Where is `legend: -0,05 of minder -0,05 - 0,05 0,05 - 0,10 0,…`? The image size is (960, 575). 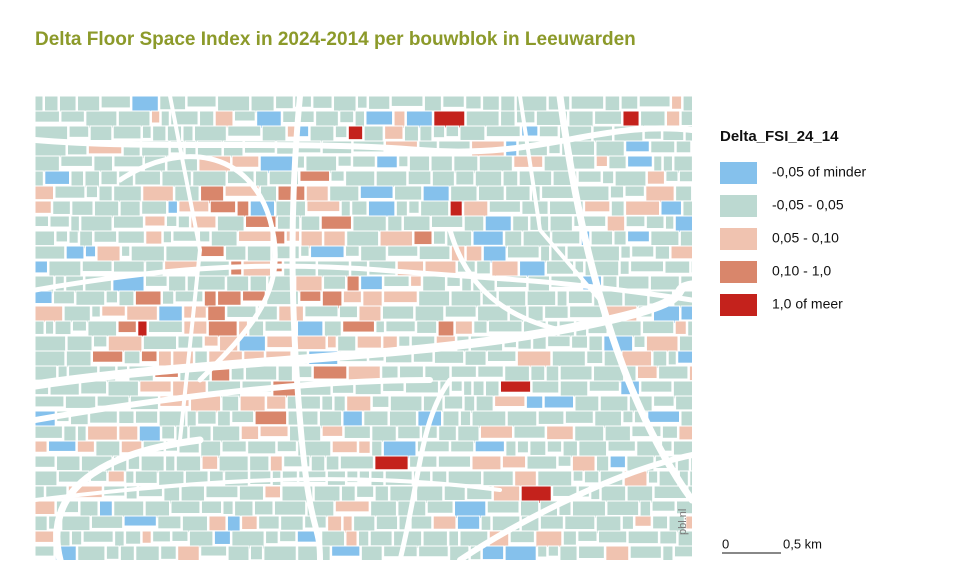 legend: -0,05 of minder -0,05 - 0,05 0,05 - 0,10 0,… is located at coordinates (793, 239).